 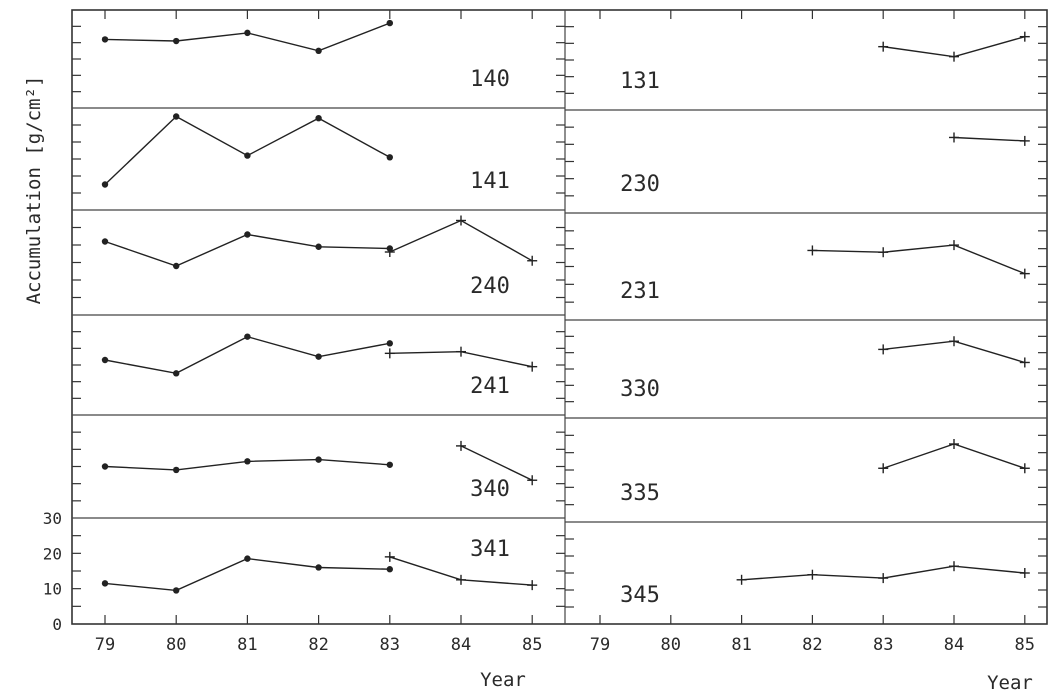 I want to click on panel-label: 340, so click(x=490, y=489).